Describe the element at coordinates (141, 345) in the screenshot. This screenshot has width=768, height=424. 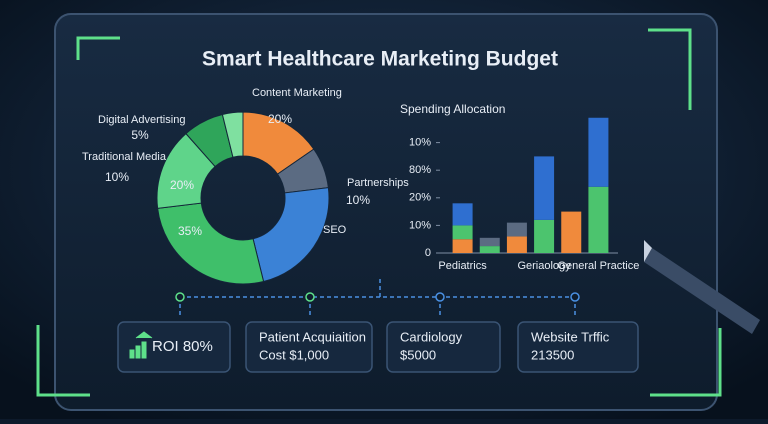
I see `roi-icon` at that location.